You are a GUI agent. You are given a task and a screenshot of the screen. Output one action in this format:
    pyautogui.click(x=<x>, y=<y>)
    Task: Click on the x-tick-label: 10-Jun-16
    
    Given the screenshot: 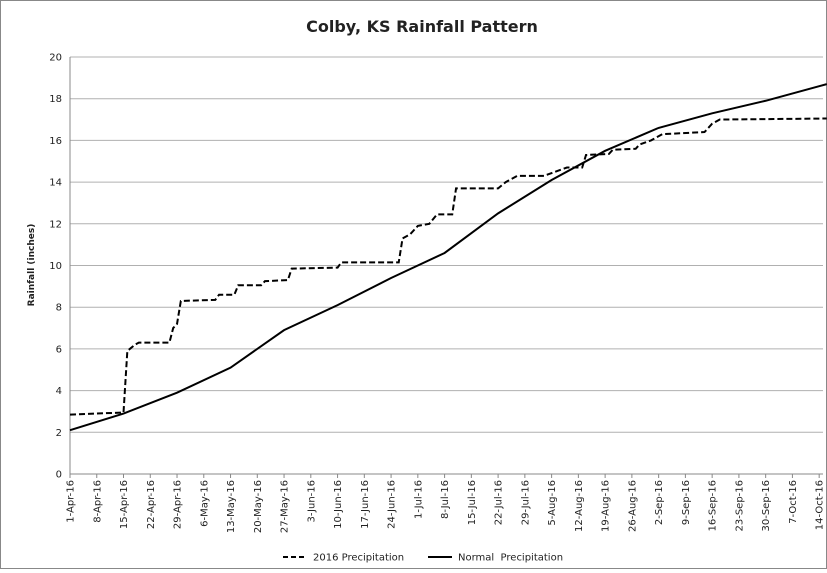 What is the action you would take?
    pyautogui.click(x=338, y=504)
    